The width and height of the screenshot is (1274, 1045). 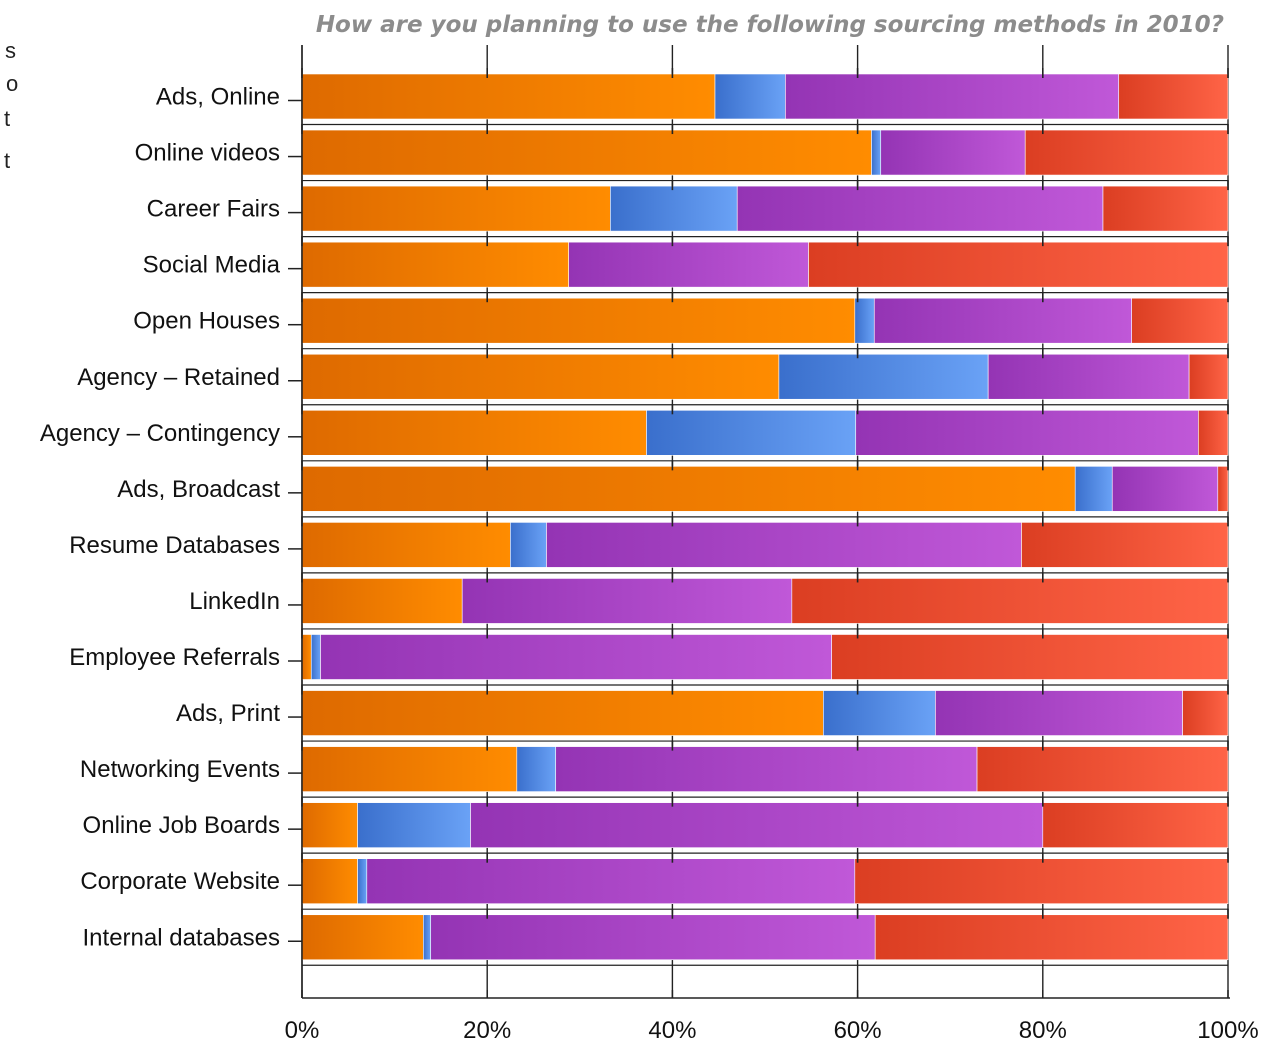 What do you see at coordinates (1227, 1030) in the screenshot?
I see `x-tick-label: 100%` at bounding box center [1227, 1030].